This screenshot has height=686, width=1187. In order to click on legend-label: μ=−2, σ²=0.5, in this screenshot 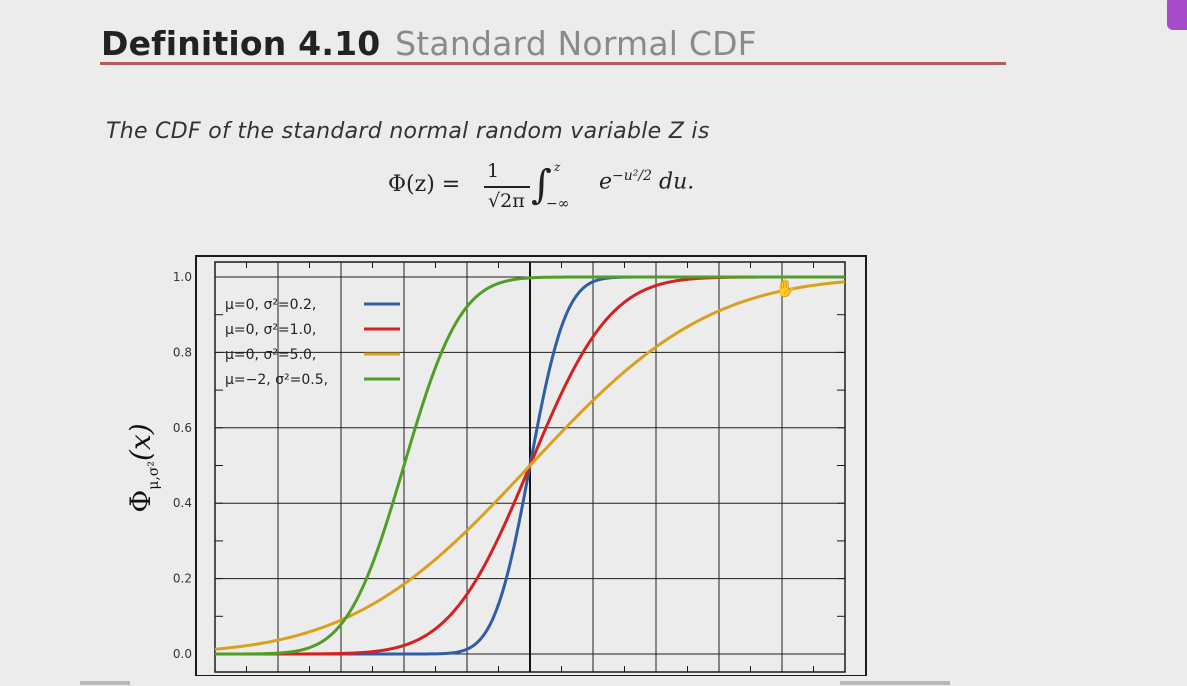, I will do `click(276, 380)`.